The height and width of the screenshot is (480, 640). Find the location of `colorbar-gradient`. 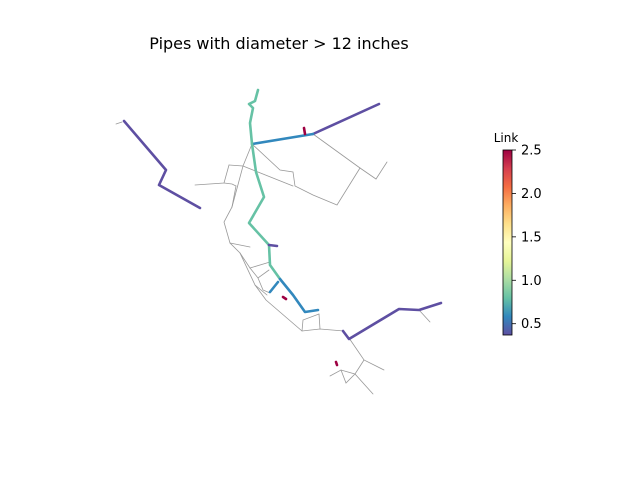

colorbar-gradient is located at coordinates (507, 242).